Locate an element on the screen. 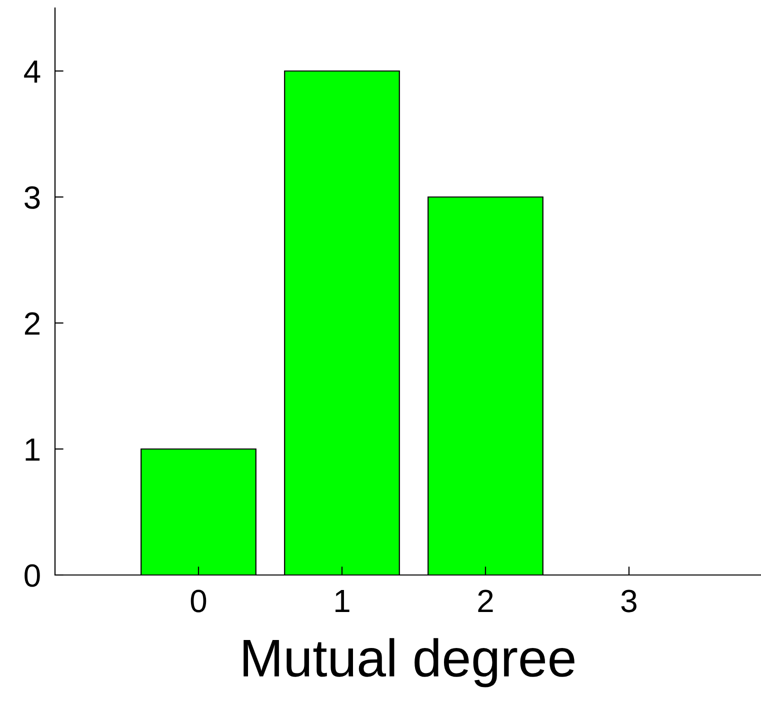 The height and width of the screenshot is (724, 761). x-tick-label: 0 is located at coordinates (198, 601).